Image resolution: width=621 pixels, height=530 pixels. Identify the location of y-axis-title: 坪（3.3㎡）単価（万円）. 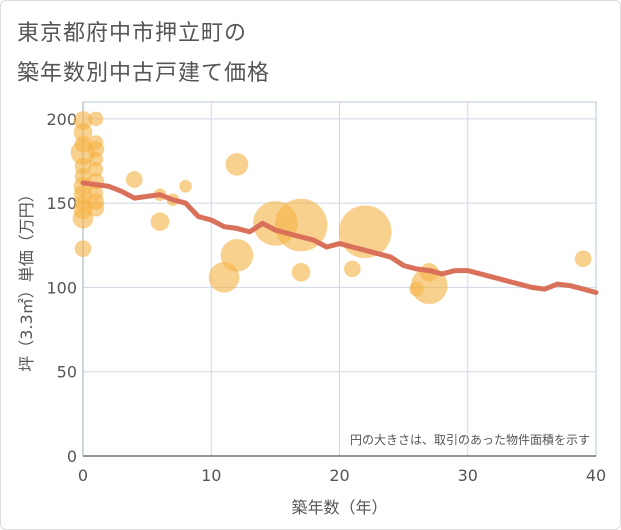
(26, 278).